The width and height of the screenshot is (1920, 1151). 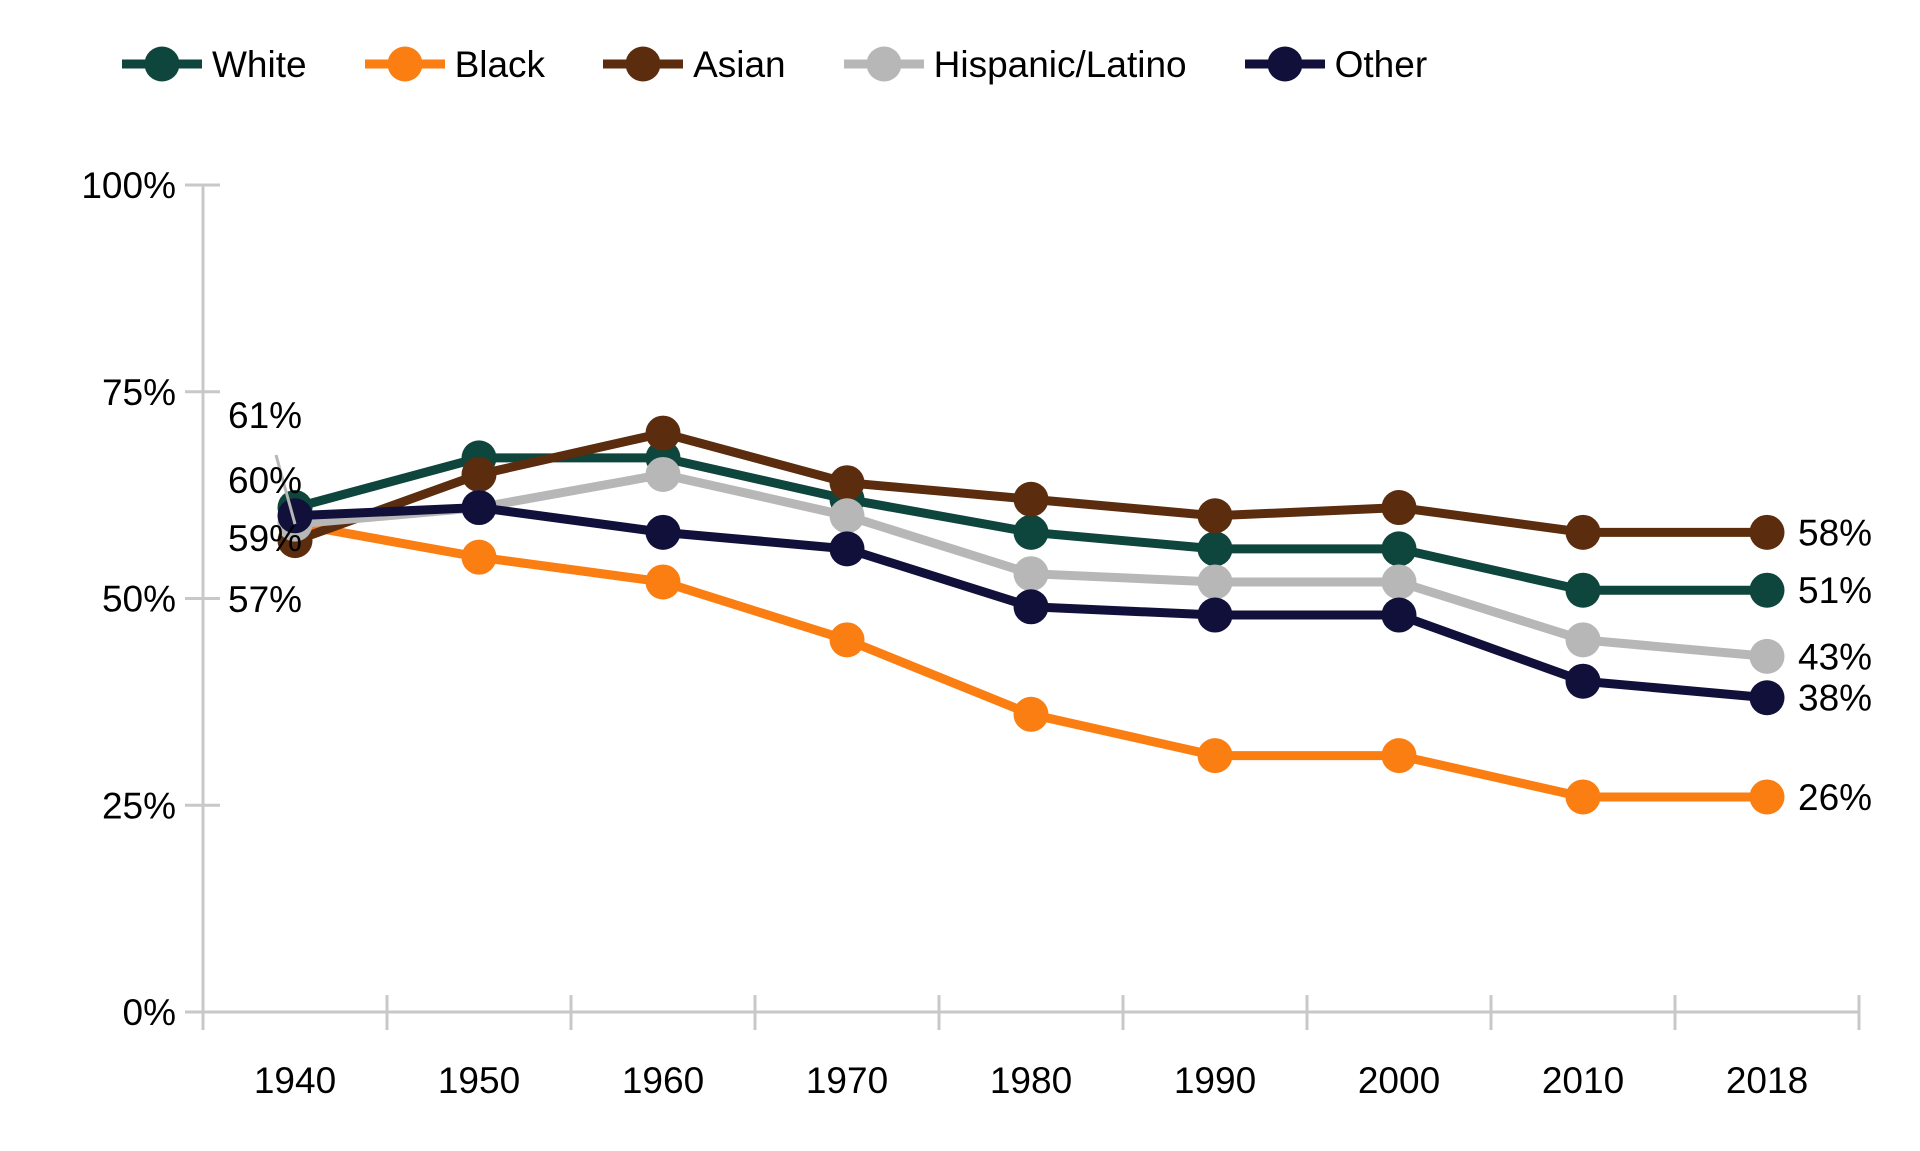 What do you see at coordinates (1060, 64) in the screenshot?
I see `legend-label: Hispanic/Latino` at bounding box center [1060, 64].